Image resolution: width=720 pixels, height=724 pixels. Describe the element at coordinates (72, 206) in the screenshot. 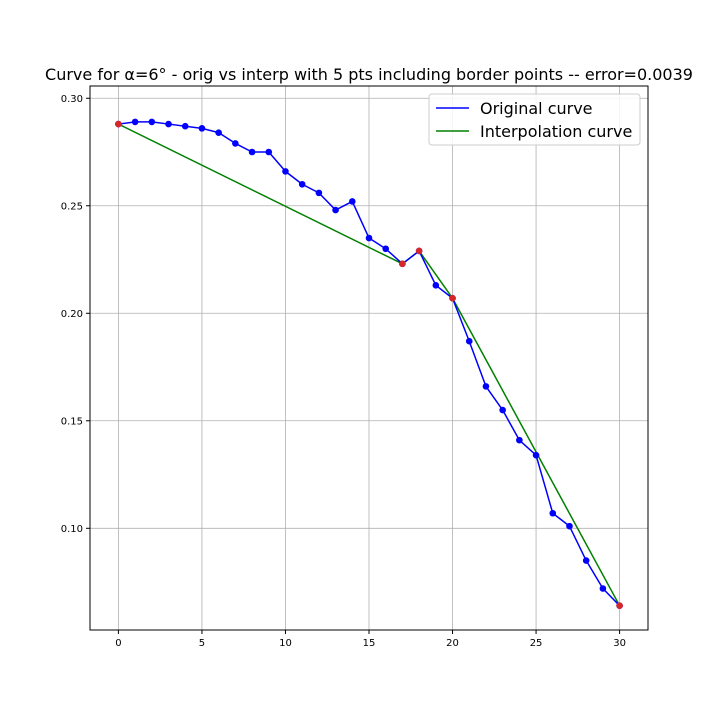

I see `y-tick-label: 0.25` at that location.